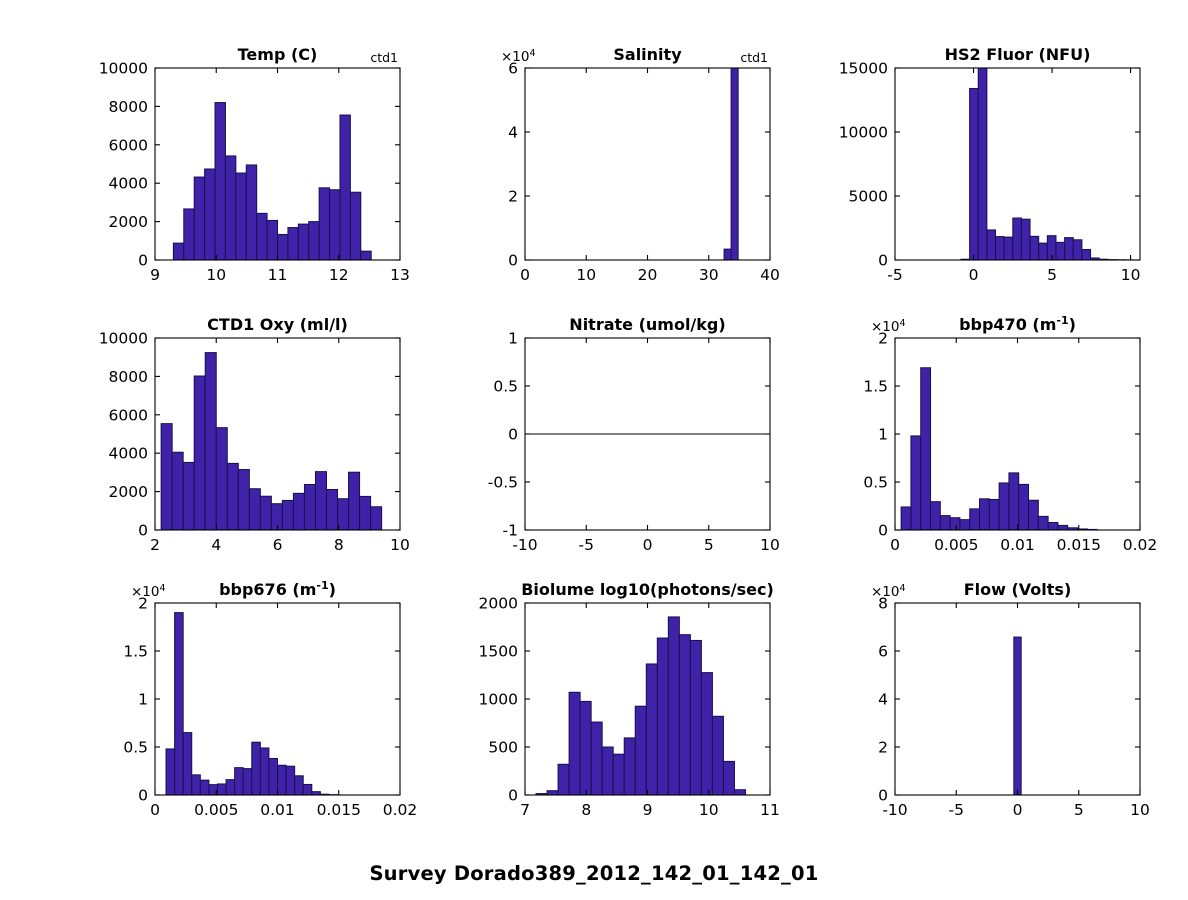 This screenshot has width=1188, height=900. What do you see at coordinates (503, 748) in the screenshot?
I see `y-tick-label: 500` at bounding box center [503, 748].